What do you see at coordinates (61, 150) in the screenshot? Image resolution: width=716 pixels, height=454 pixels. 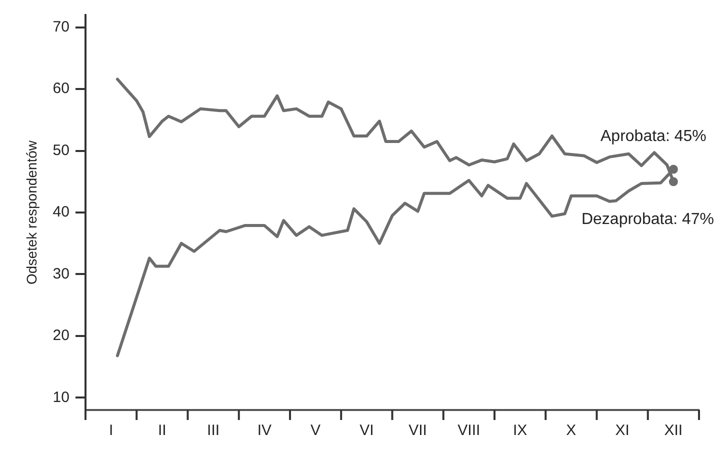 I see `y-tick-label: 50` at bounding box center [61, 150].